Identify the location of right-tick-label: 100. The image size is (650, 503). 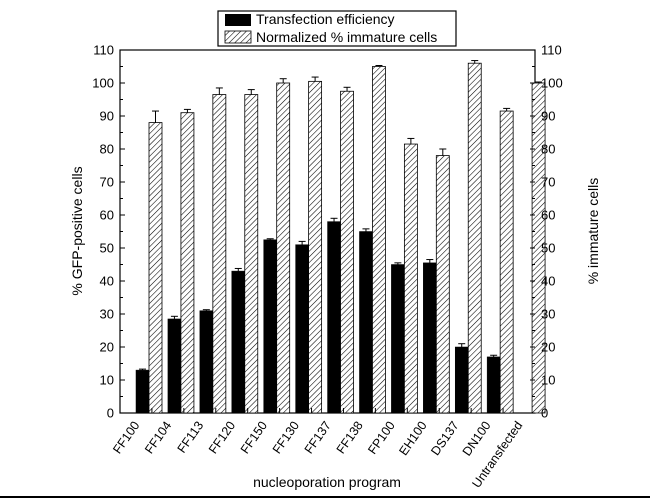
(552, 83).